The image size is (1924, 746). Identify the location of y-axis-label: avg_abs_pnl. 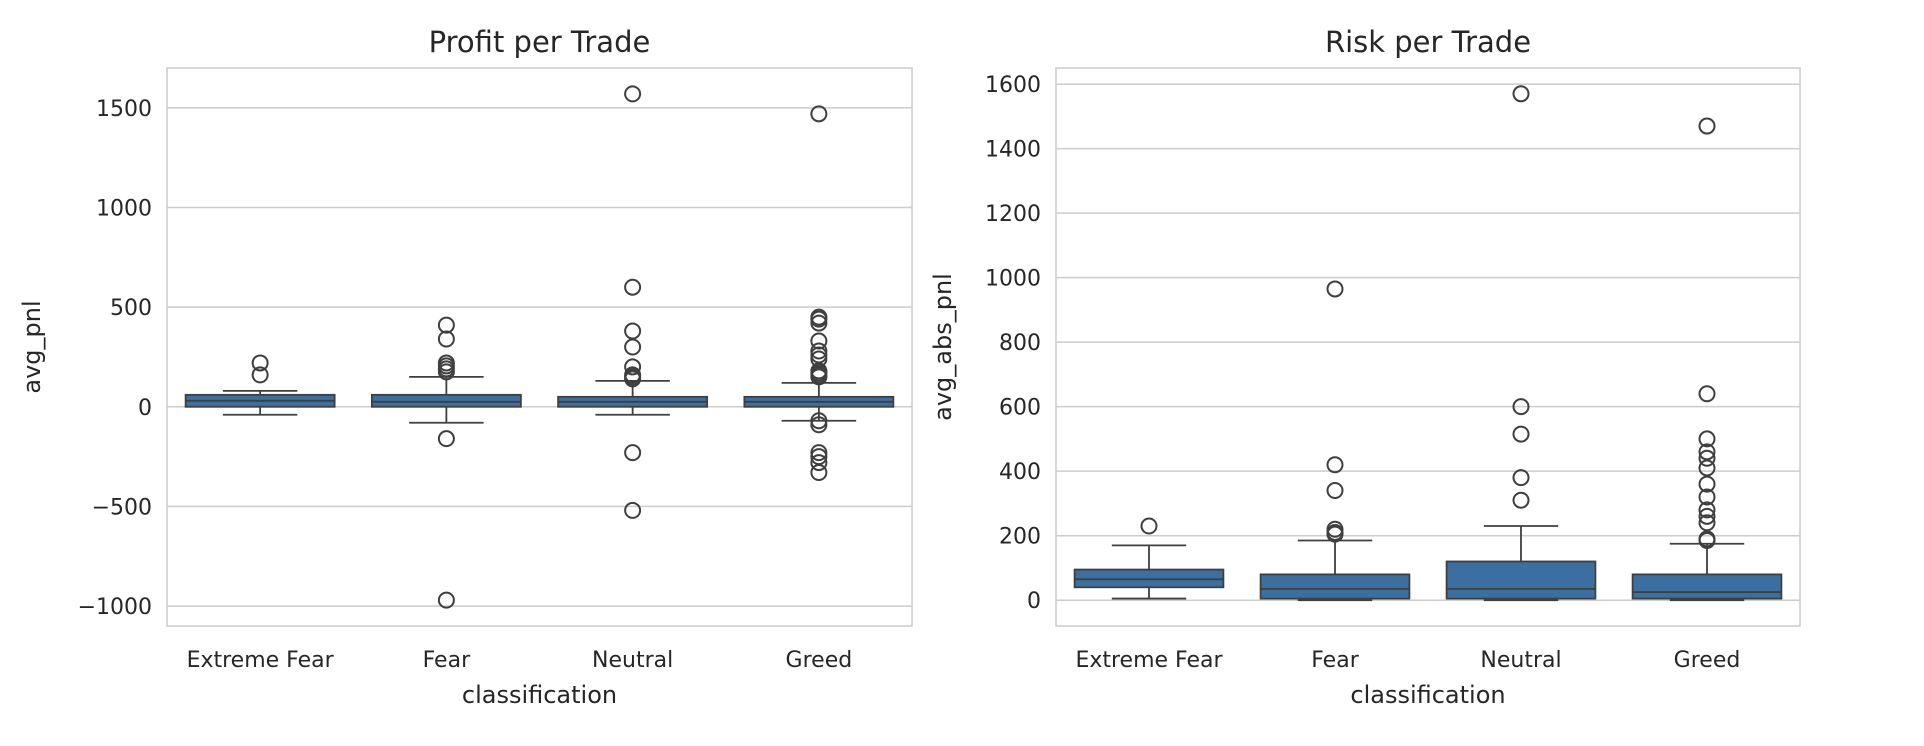
(943, 347).